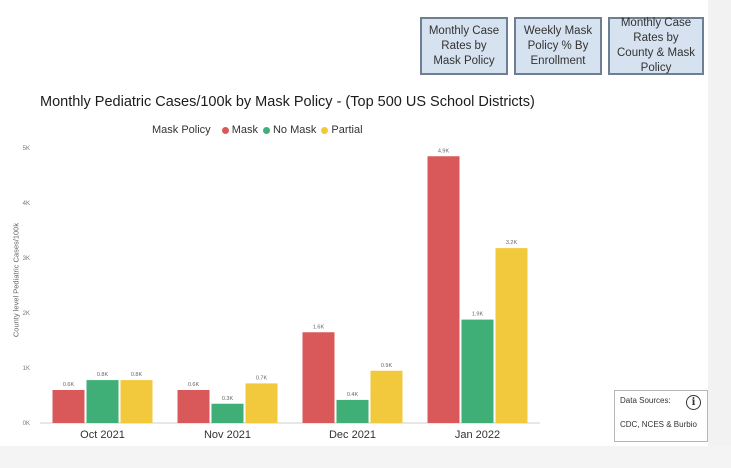  I want to click on y-tick-label: 2K, so click(26, 314).